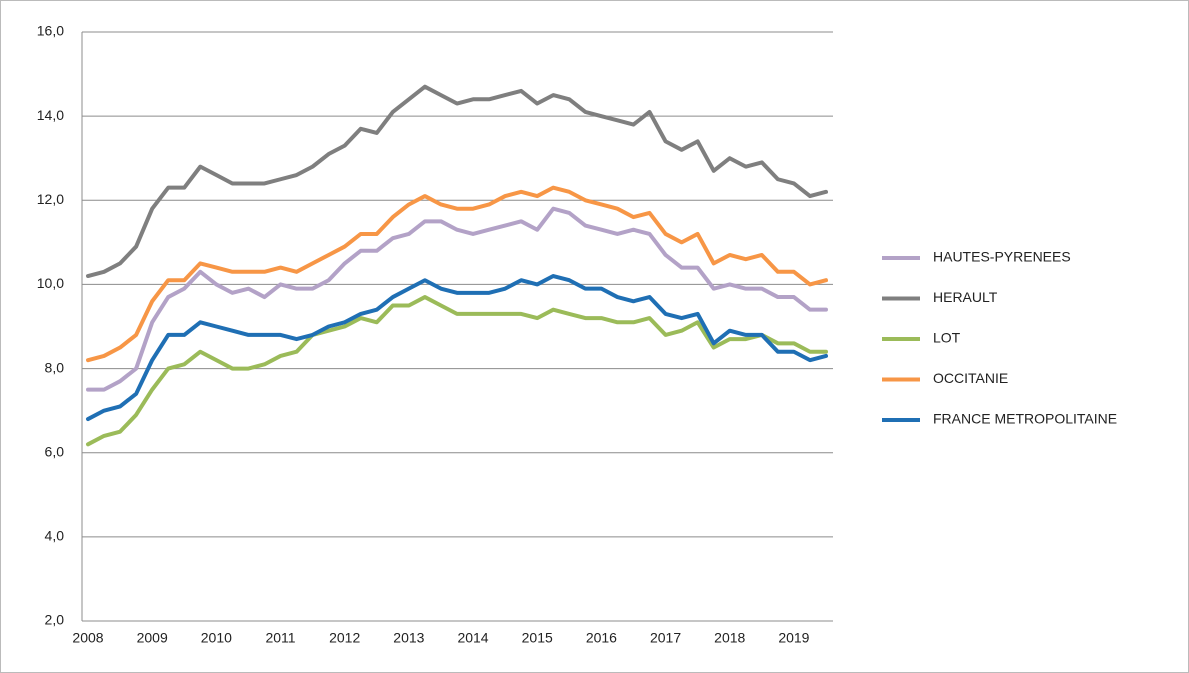  What do you see at coordinates (55, 367) in the screenshot?
I see `y-tick-label: 8,0` at bounding box center [55, 367].